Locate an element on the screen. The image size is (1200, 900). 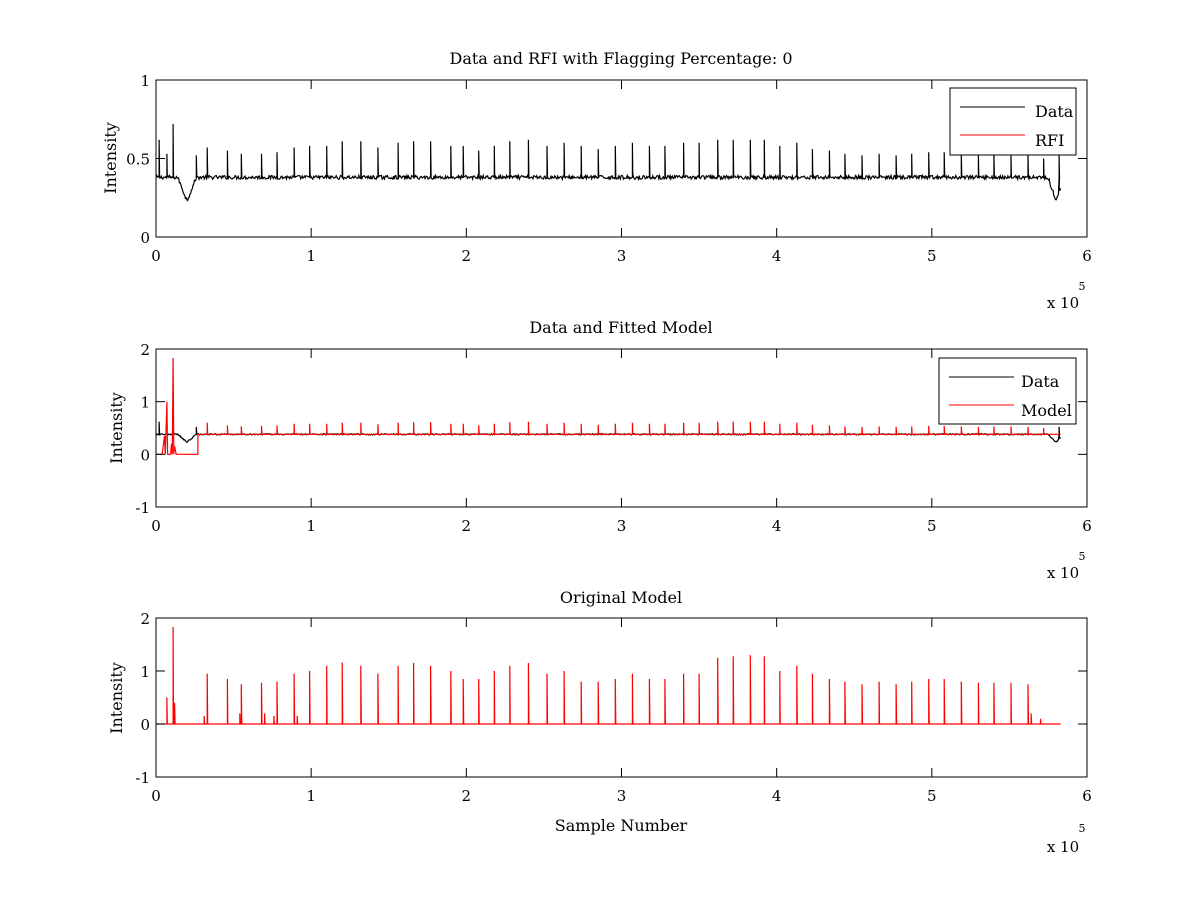
subplot-title: Data and RFI with Flagging Percentage: 0 is located at coordinates (620, 58).